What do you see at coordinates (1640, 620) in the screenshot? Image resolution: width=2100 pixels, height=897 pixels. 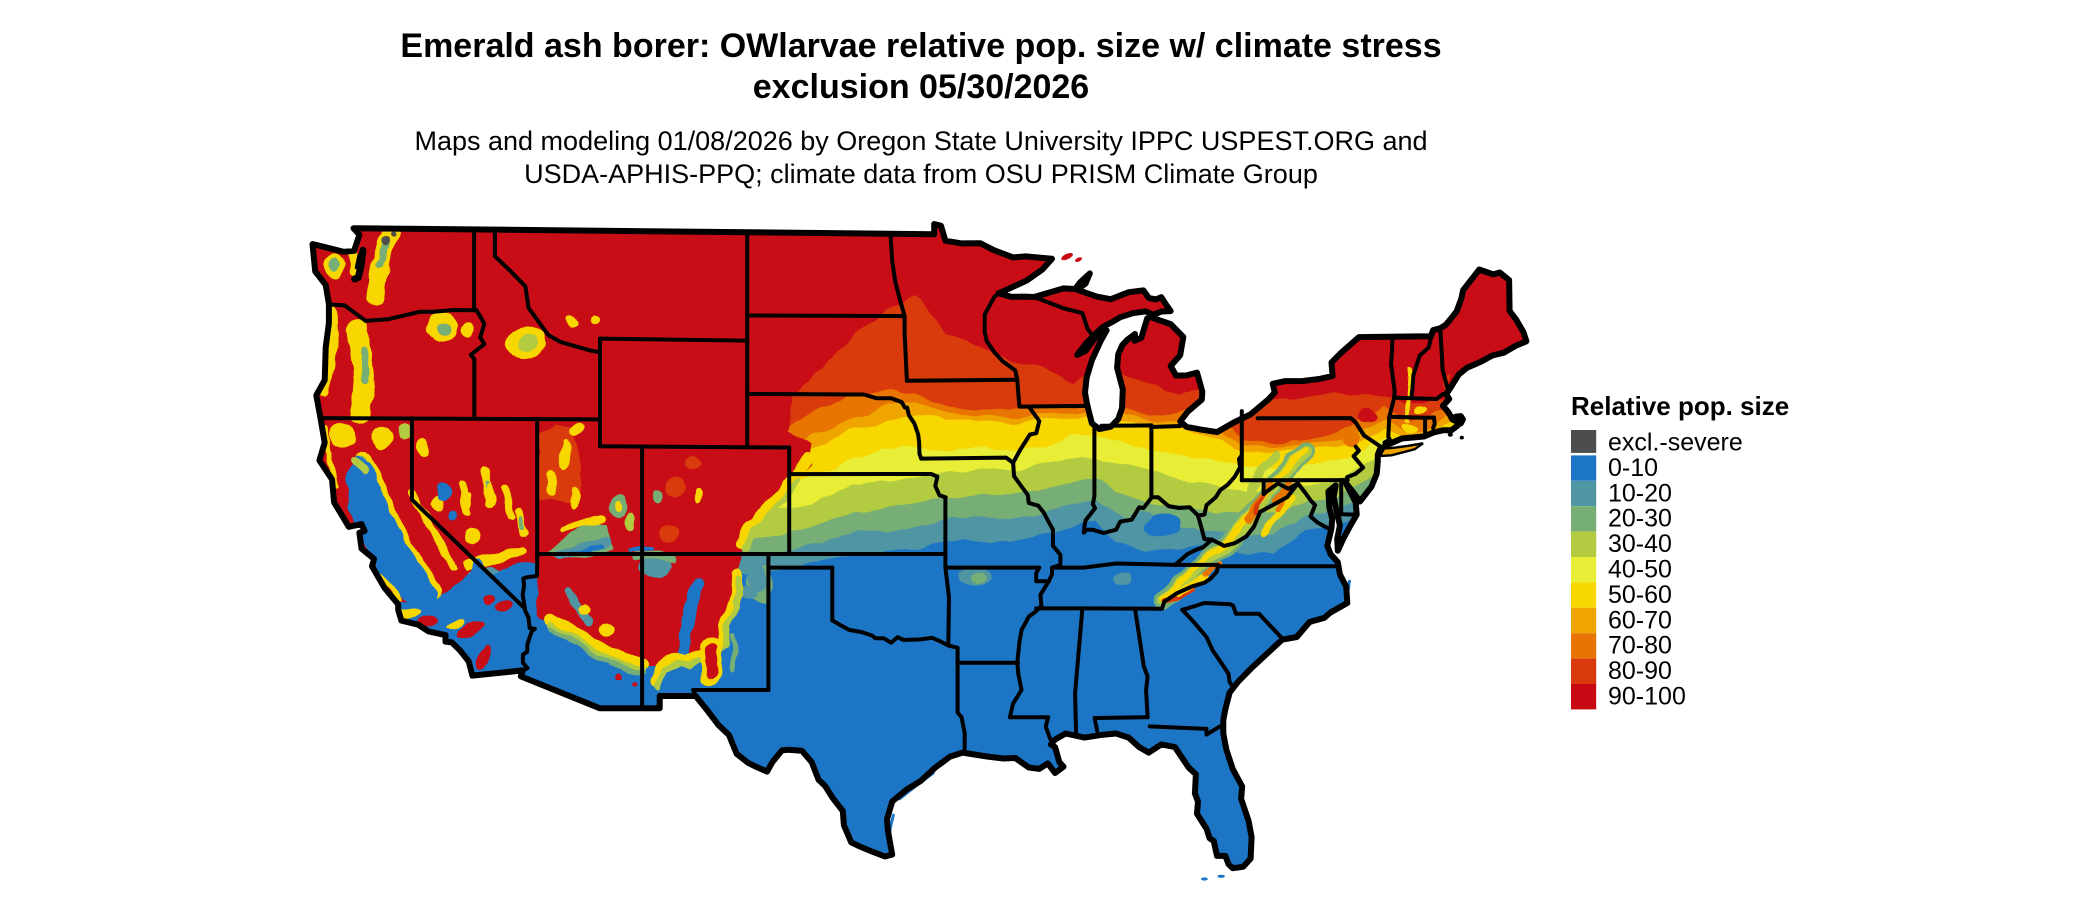 I see `svg-text: 60-70` at bounding box center [1640, 620].